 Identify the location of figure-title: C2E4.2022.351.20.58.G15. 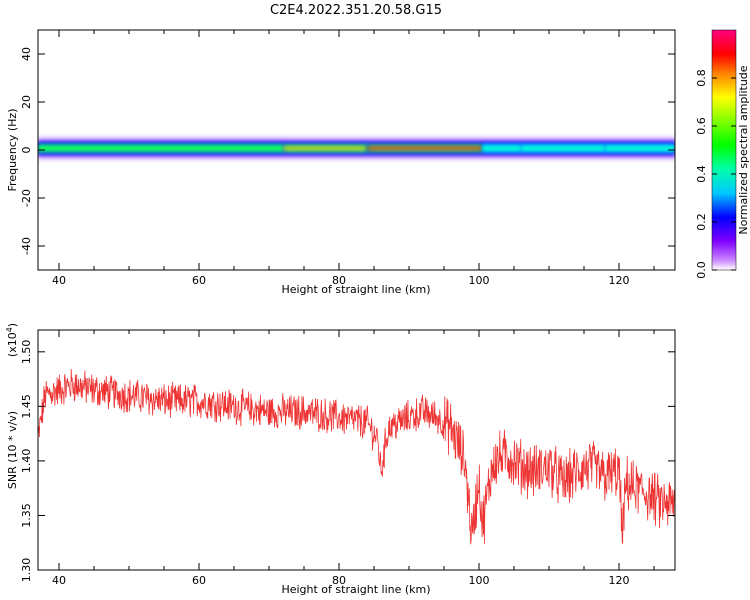
(356, 10).